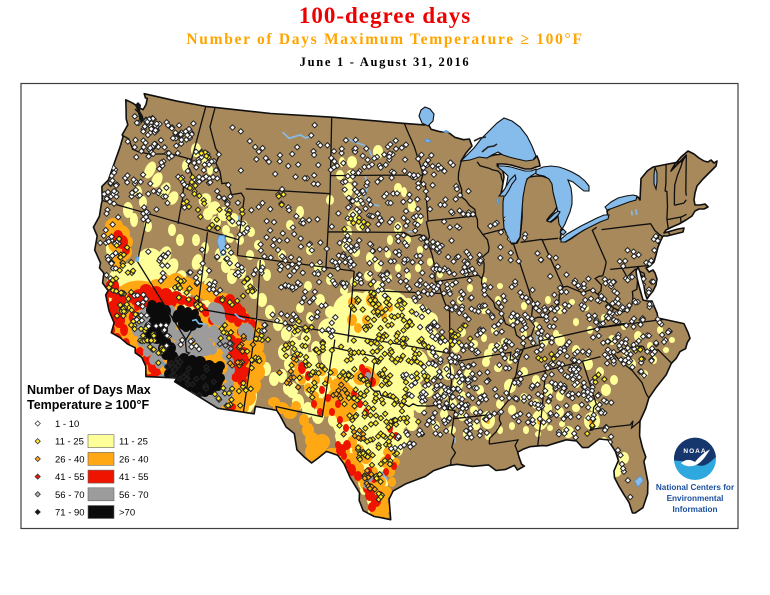  I want to click on svg-text: Number of Days Max, so click(89, 390).